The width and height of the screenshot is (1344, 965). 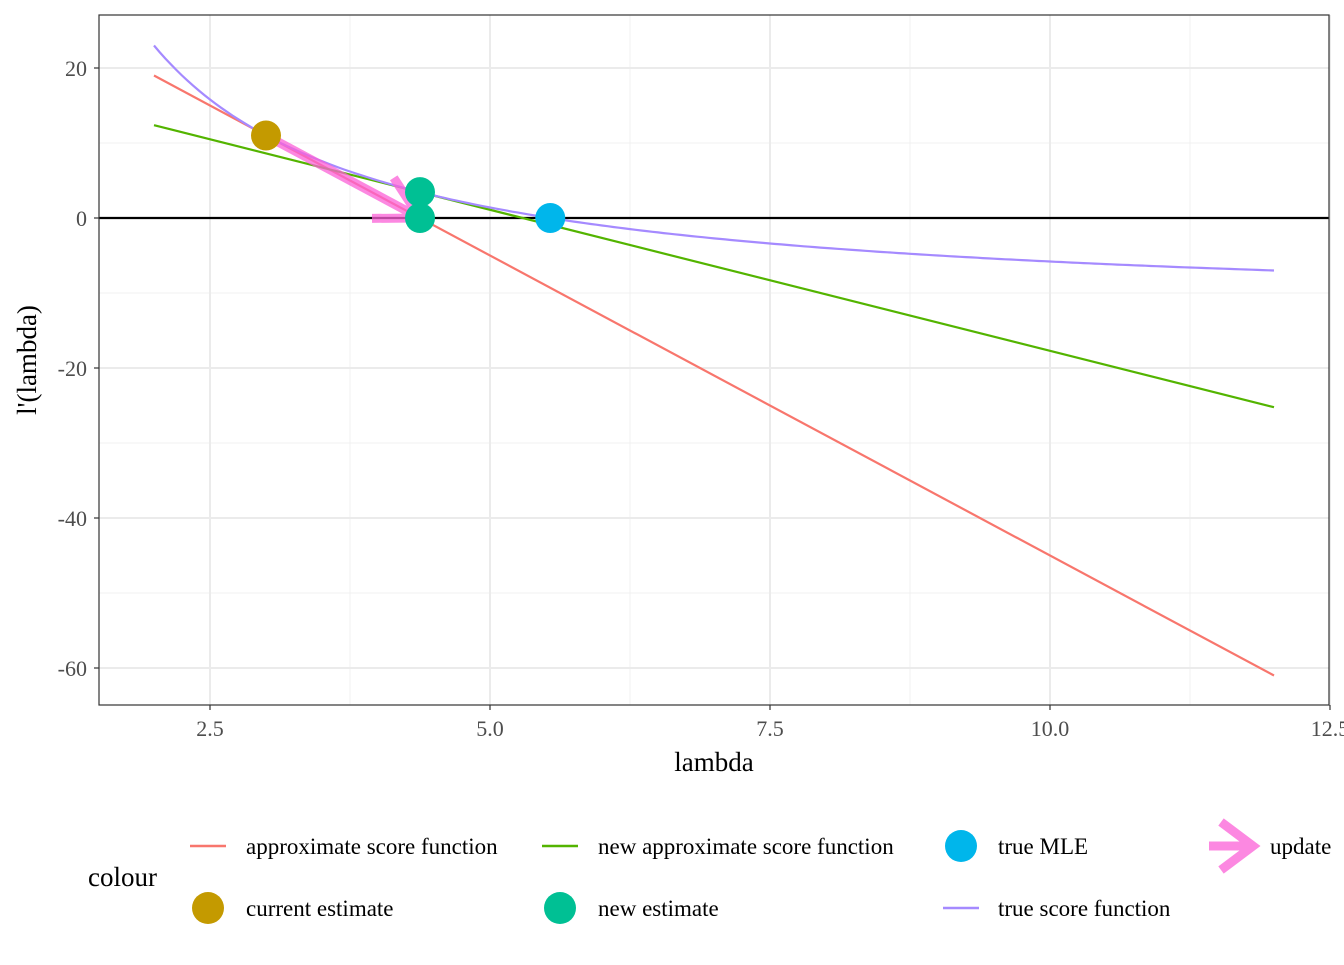 I want to click on x-tick-label: 2.5, so click(x=210, y=728).